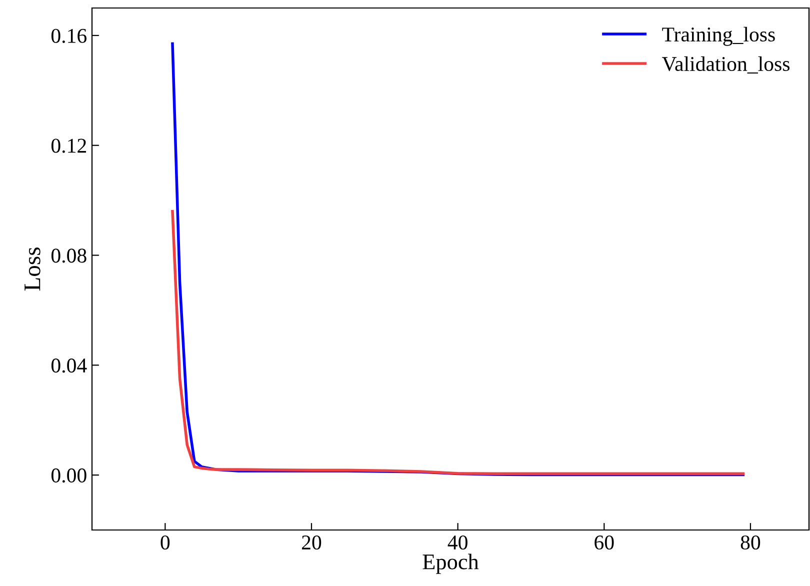 The width and height of the screenshot is (810, 586). Describe the element at coordinates (458, 542) in the screenshot. I see `x-tick-label: 40` at that location.